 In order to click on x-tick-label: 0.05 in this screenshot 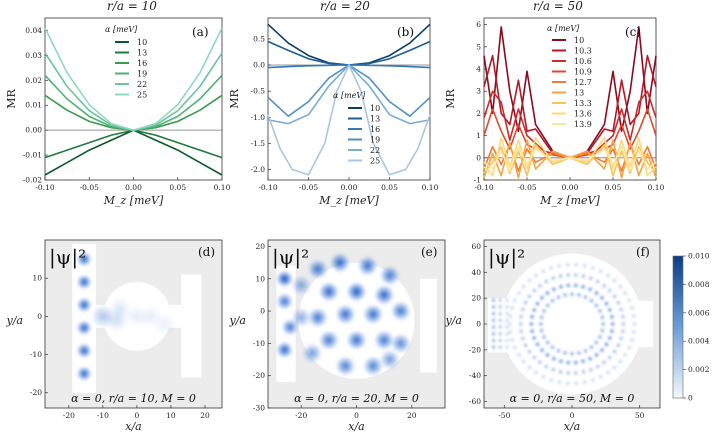, I will do `click(389, 187)`.